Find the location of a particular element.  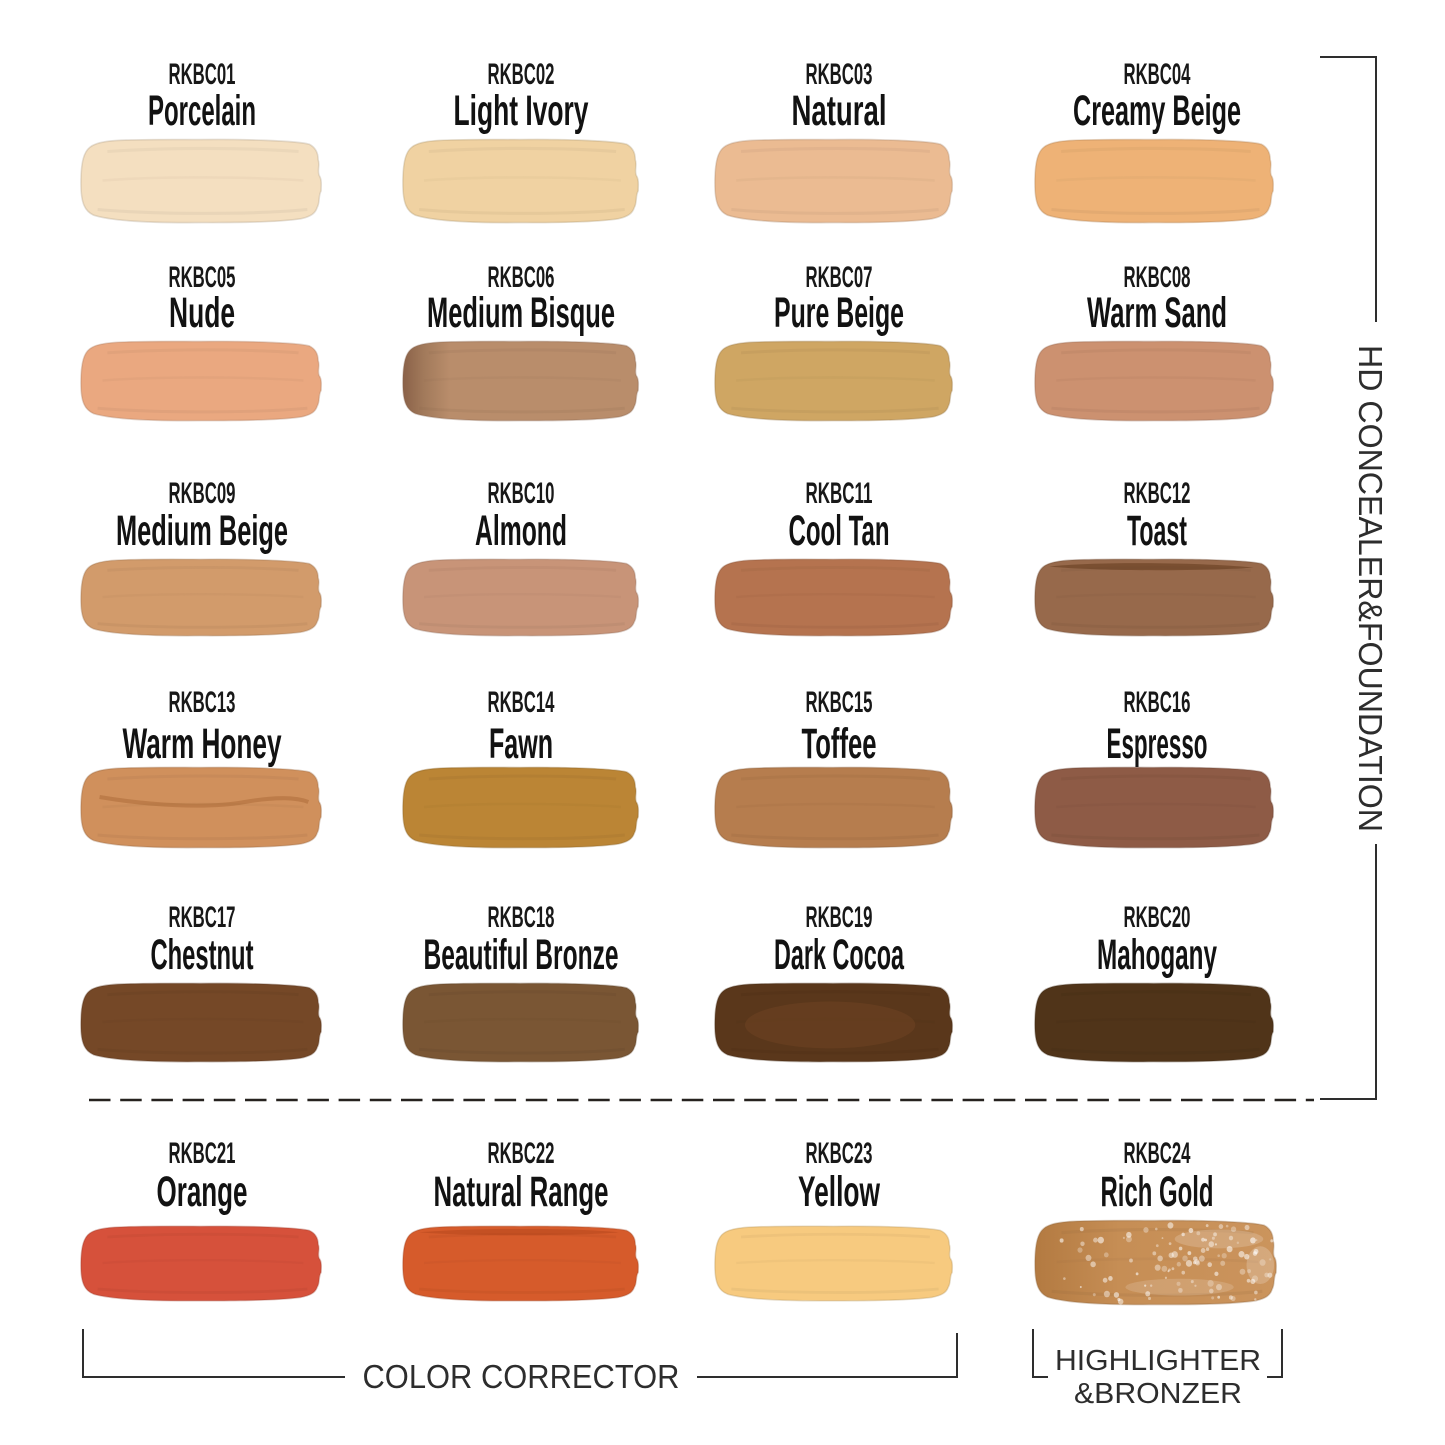

svg-text: COLOR CORRECTOR is located at coordinates (521, 1376).